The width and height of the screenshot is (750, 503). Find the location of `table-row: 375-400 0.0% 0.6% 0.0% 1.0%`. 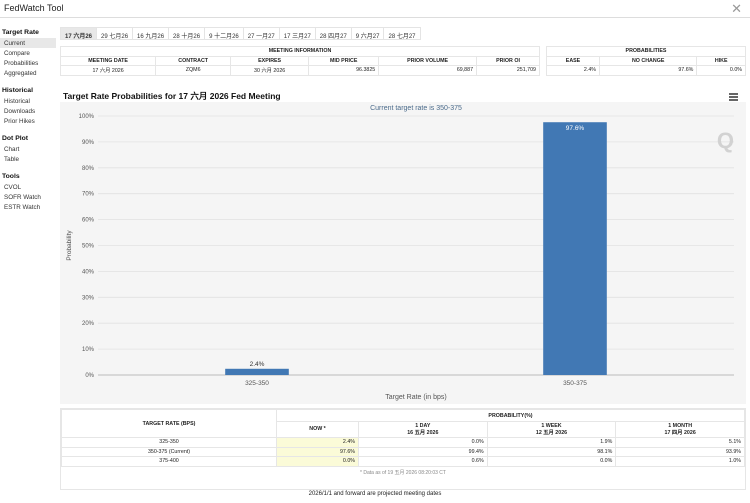

table-row: 375-400 0.0% 0.6% 0.0% 1.0% is located at coordinates (403, 461).